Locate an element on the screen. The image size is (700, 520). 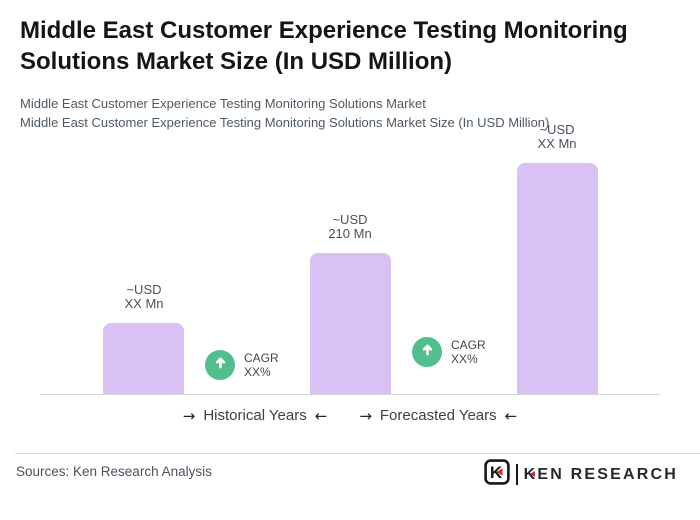
cagr-label-2: CAGR is located at coordinates (468, 345).